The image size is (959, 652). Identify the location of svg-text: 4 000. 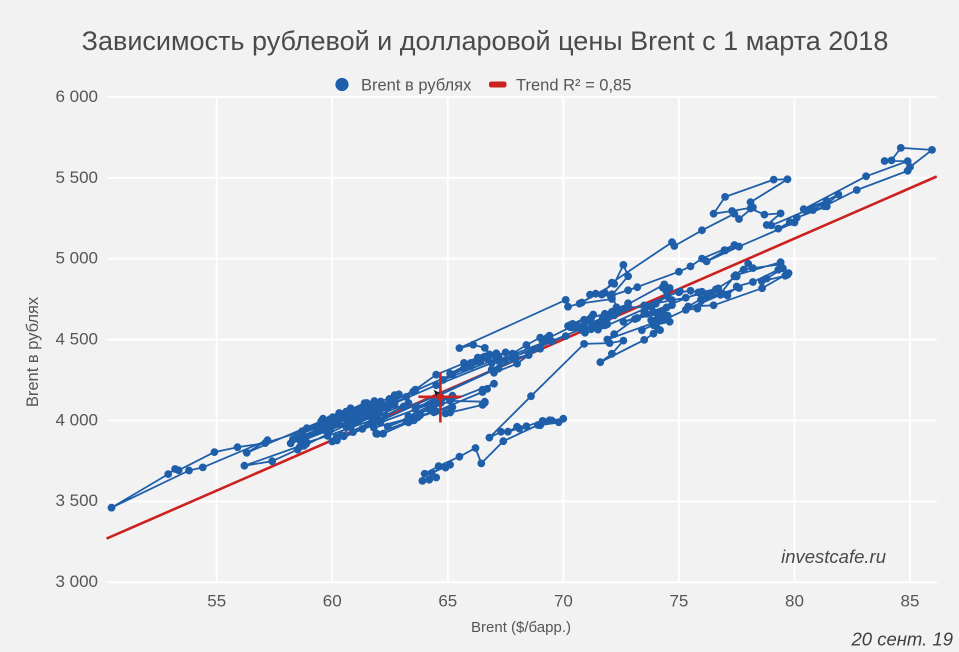
(76, 419).